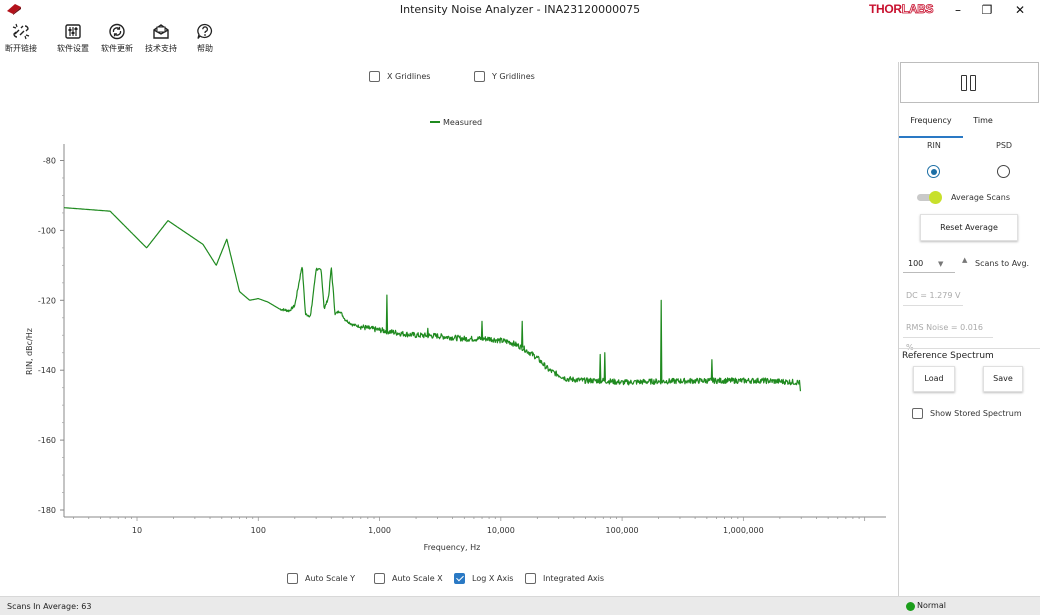 This screenshot has width=1040, height=615. I want to click on y-tick-label: -80, so click(49, 160).